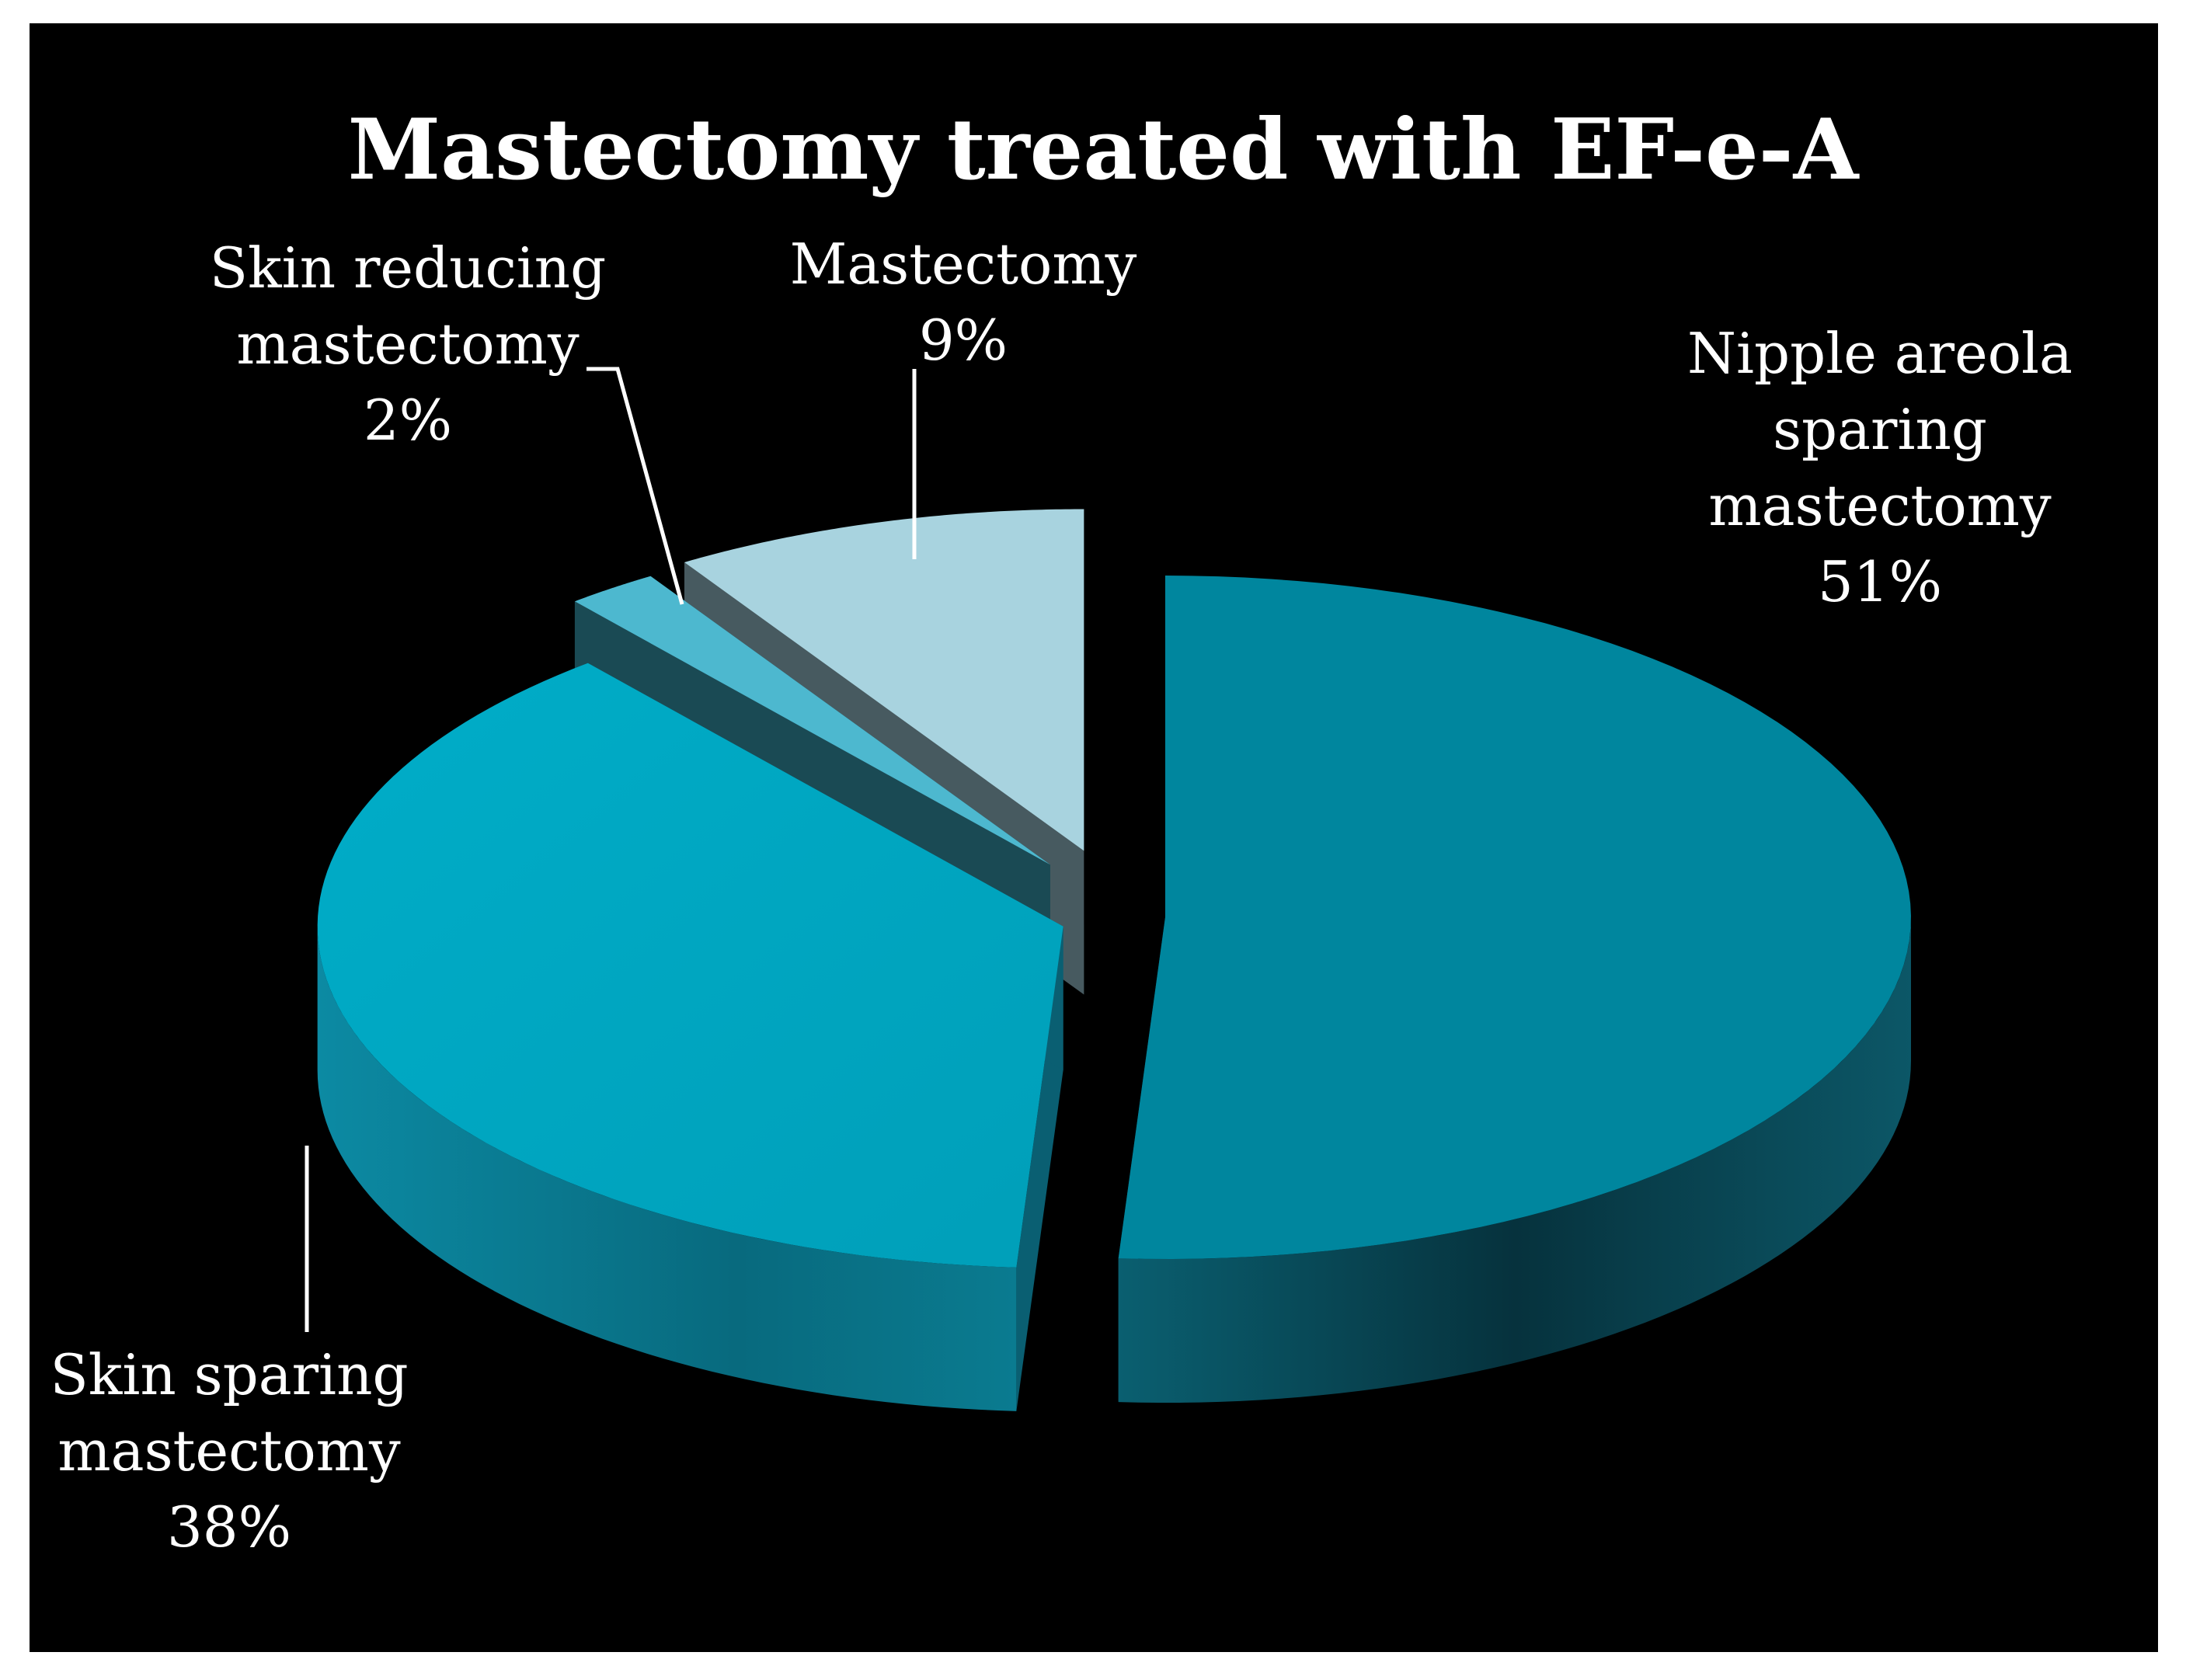 This screenshot has width=2186, height=1680. What do you see at coordinates (964, 340) in the screenshot?
I see `slice-label-line: 9%` at bounding box center [964, 340].